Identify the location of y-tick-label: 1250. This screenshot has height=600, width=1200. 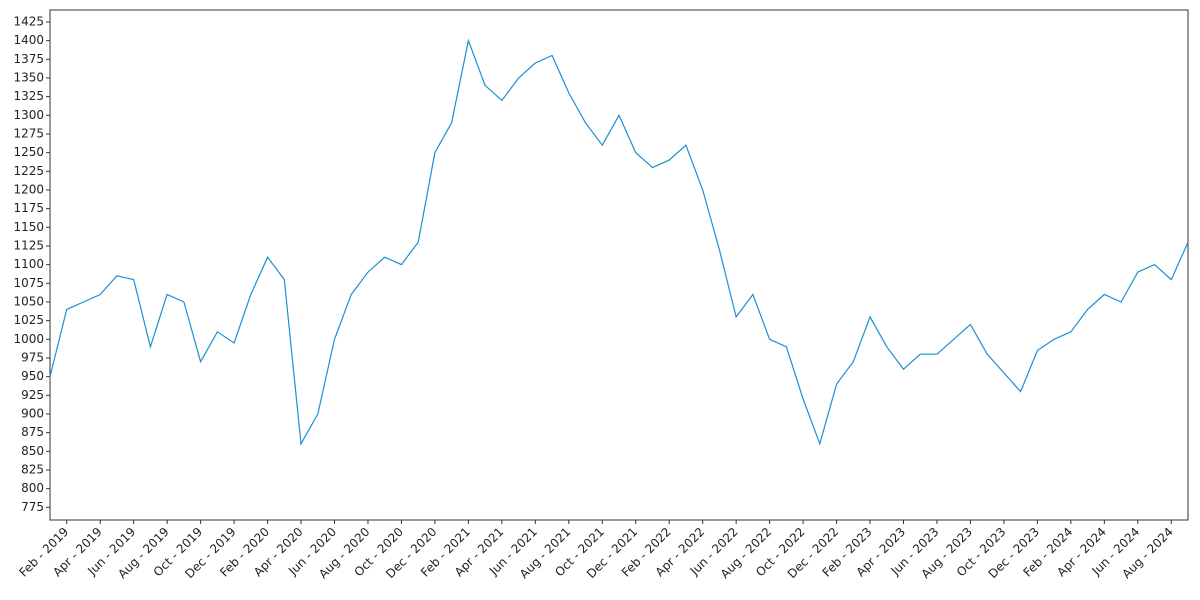
(28, 152).